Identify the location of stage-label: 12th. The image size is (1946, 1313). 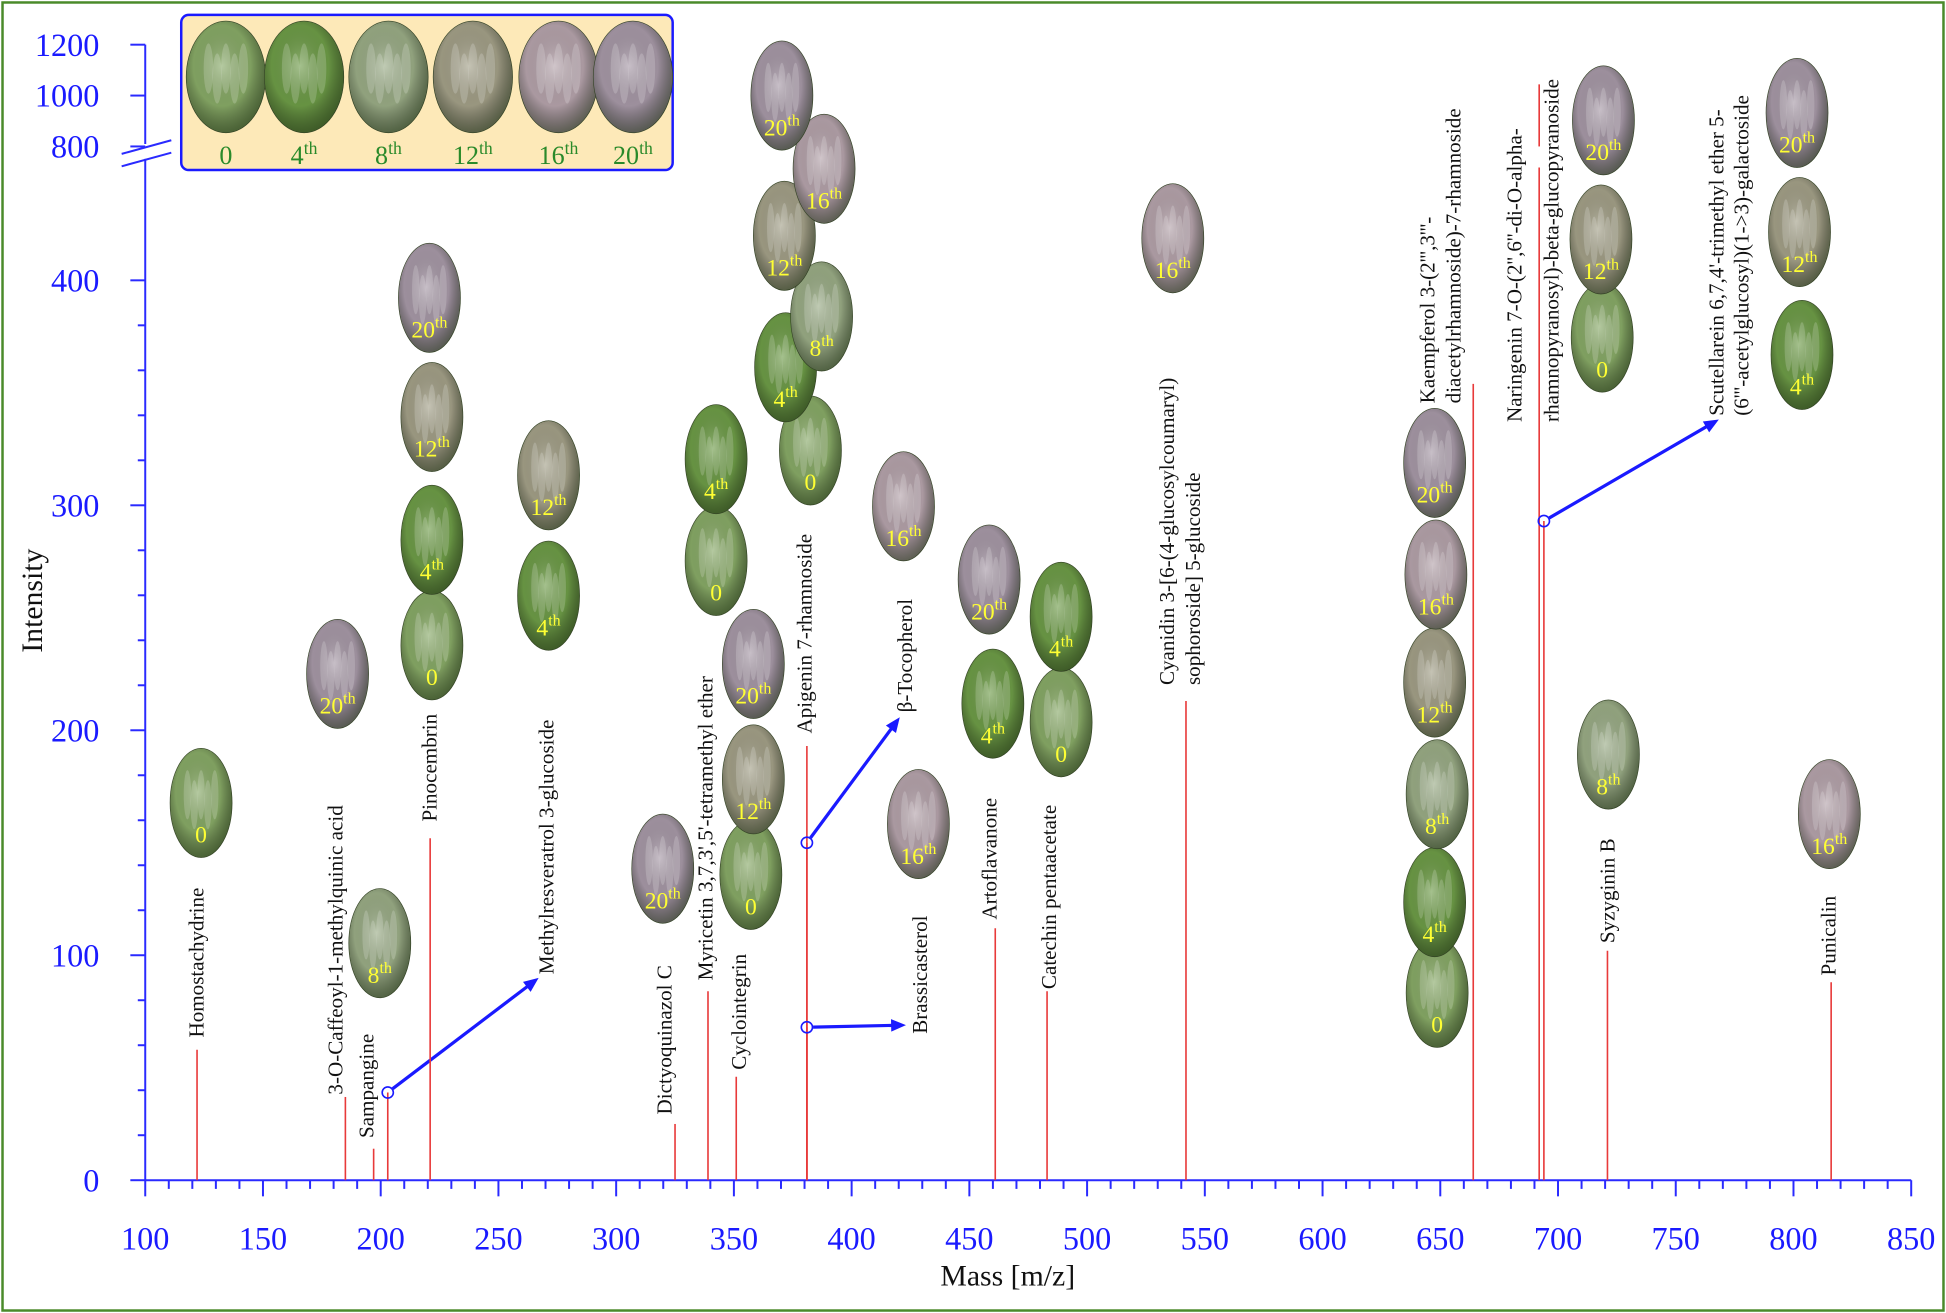
(432, 448).